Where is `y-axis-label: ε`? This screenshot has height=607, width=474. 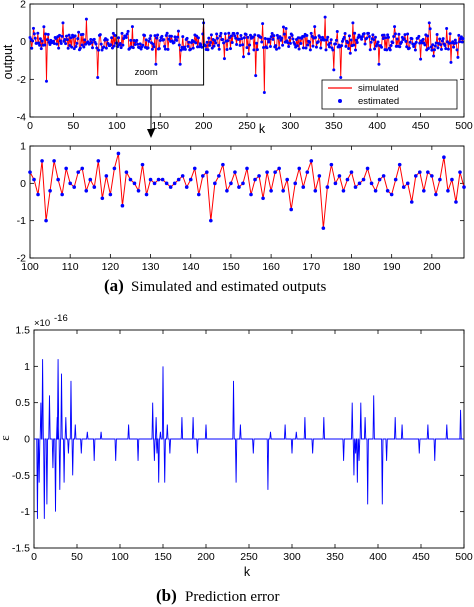
y-axis-label: ε is located at coordinates (6, 438).